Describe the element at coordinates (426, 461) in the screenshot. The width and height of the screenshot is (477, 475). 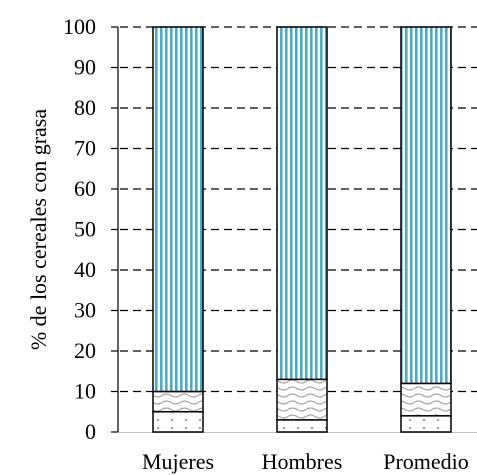
I see `x-tick-label: Promedio` at that location.